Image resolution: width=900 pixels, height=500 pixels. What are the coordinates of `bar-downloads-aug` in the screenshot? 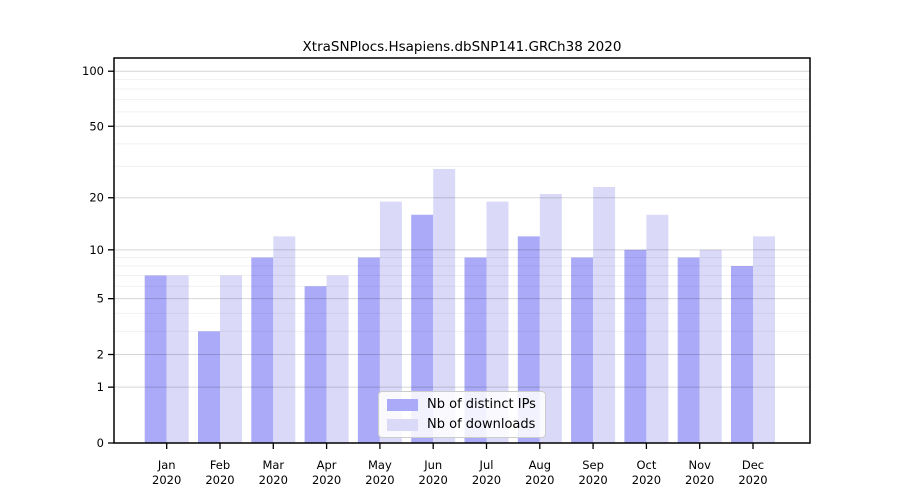 It's located at (550, 318).